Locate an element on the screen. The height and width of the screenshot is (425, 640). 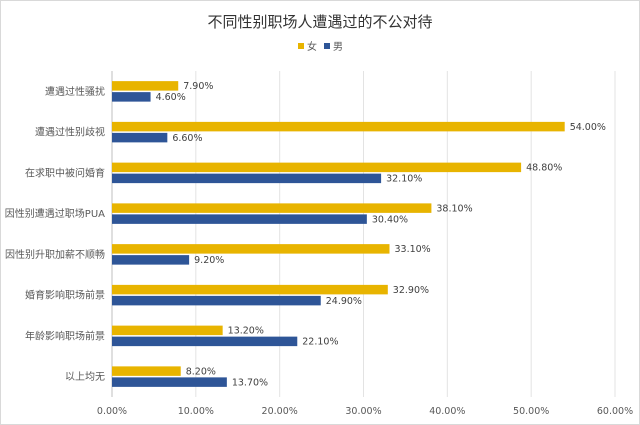
bar-女-1 is located at coordinates (338, 126).